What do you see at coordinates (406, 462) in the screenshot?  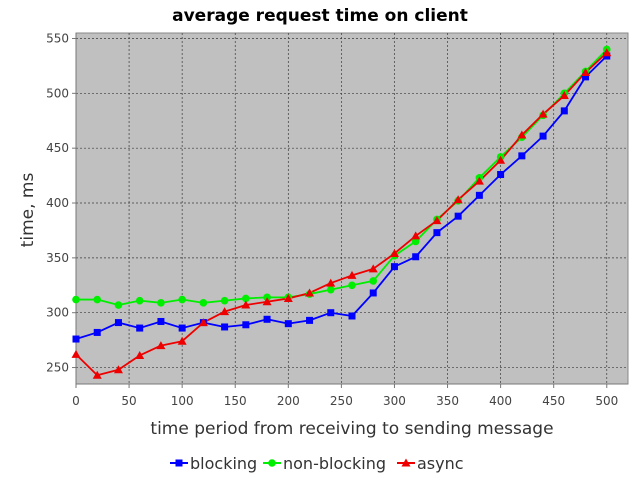 I see `legend-marker-async` at bounding box center [406, 462].